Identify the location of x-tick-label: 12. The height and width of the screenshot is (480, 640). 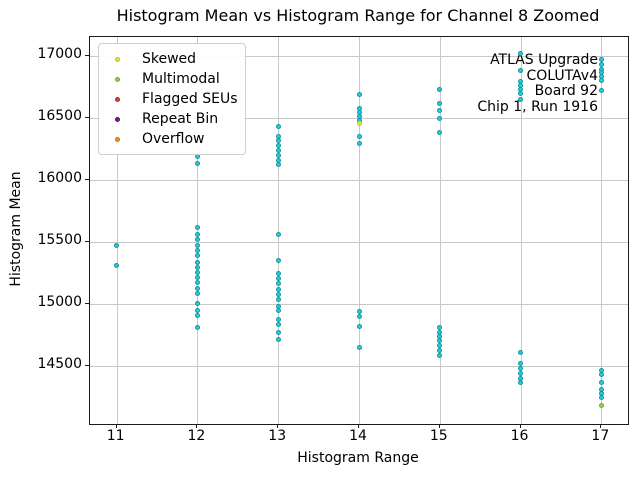
(196, 436).